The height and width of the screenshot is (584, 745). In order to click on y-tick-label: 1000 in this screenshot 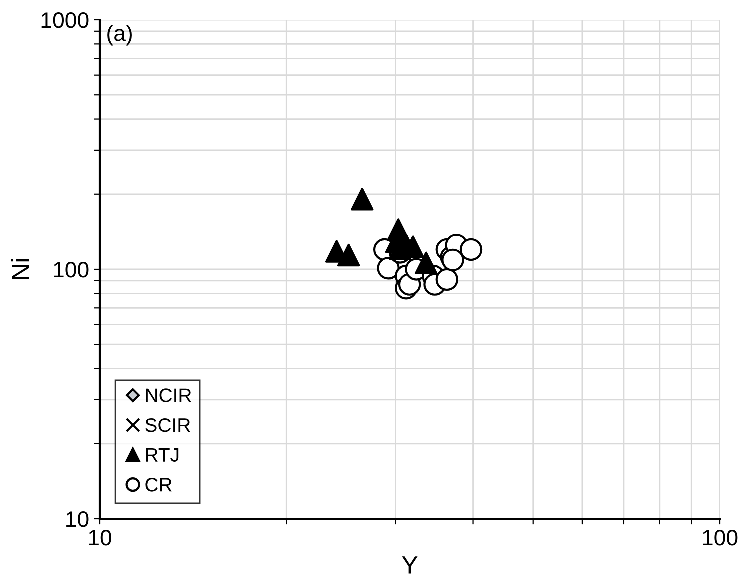, I will do `click(65, 20)`.